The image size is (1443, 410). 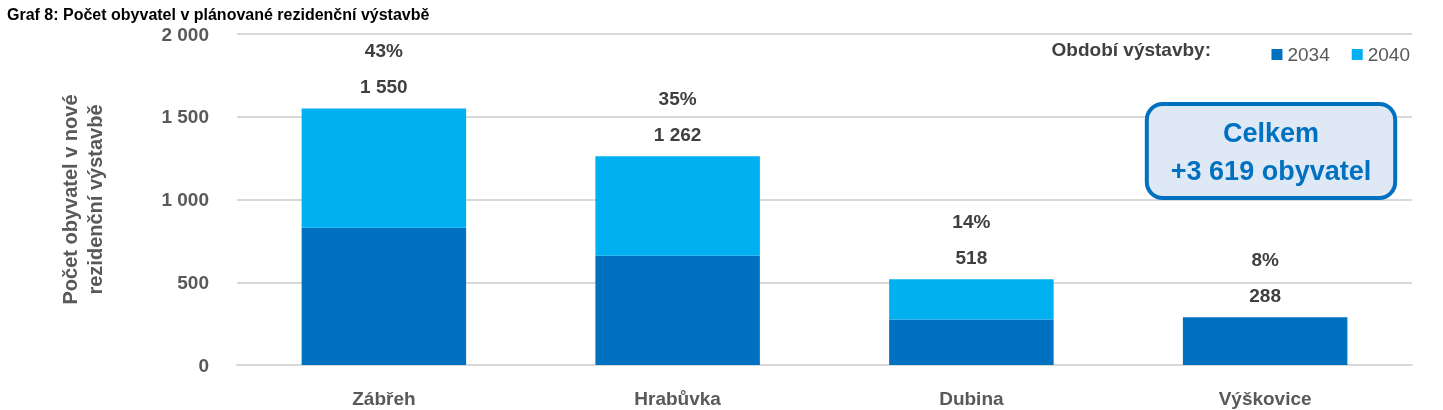 I want to click on y-tick-label: 1 000, so click(x=185, y=199).